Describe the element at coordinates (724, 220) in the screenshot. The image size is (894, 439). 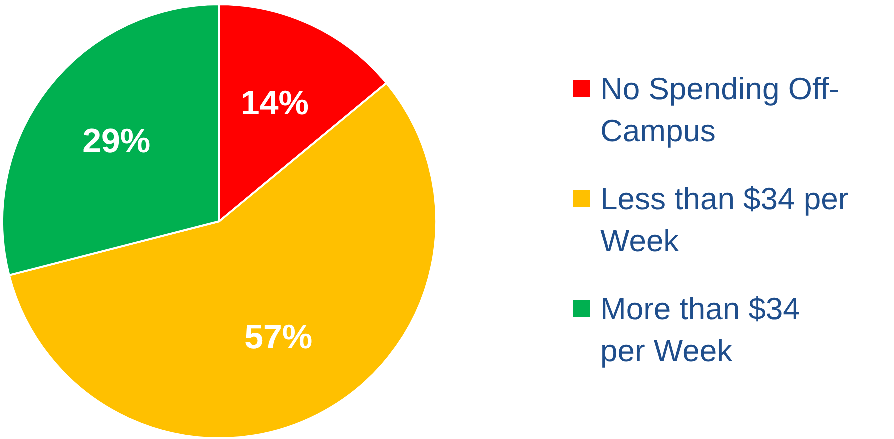
I see `legend-label: Less than $34 per Week` at that location.